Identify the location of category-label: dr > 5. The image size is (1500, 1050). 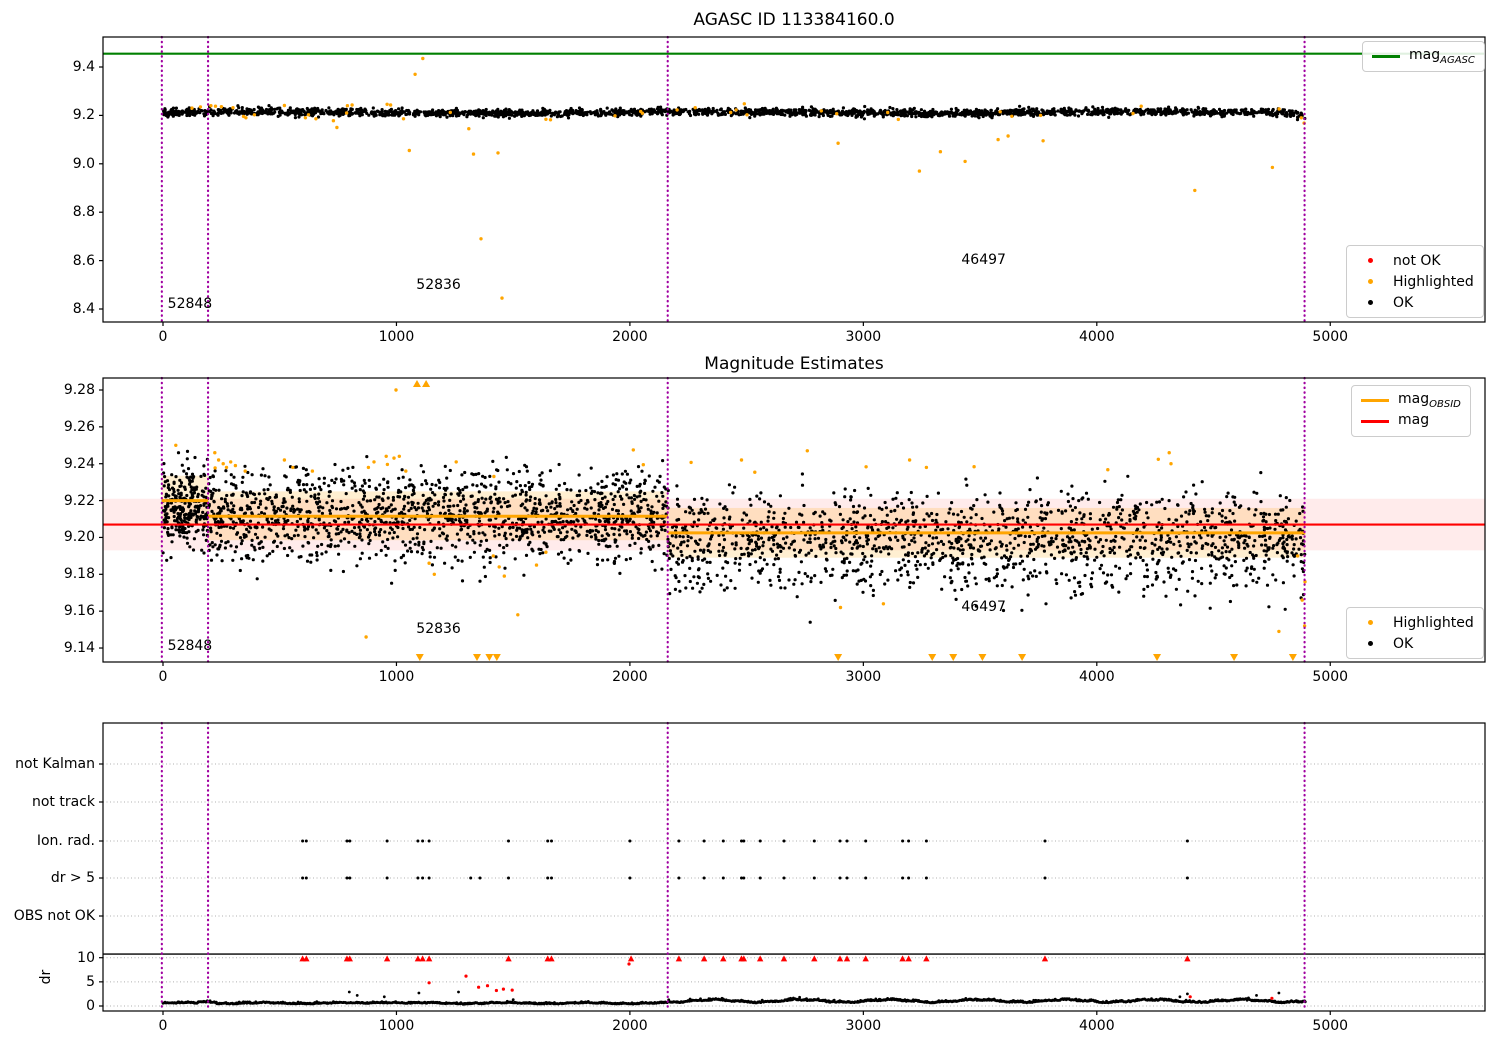
(72, 878).